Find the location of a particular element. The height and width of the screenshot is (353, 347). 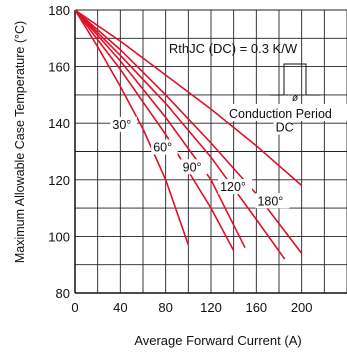

curve-label: DC is located at coordinates (285, 128).